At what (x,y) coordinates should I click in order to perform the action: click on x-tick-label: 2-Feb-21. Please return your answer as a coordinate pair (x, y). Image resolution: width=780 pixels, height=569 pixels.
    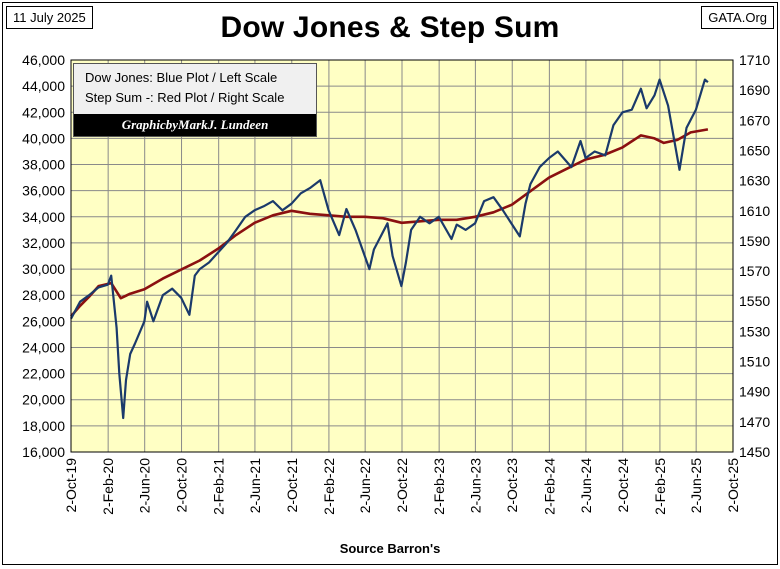
    Looking at the image, I should click on (219, 486).